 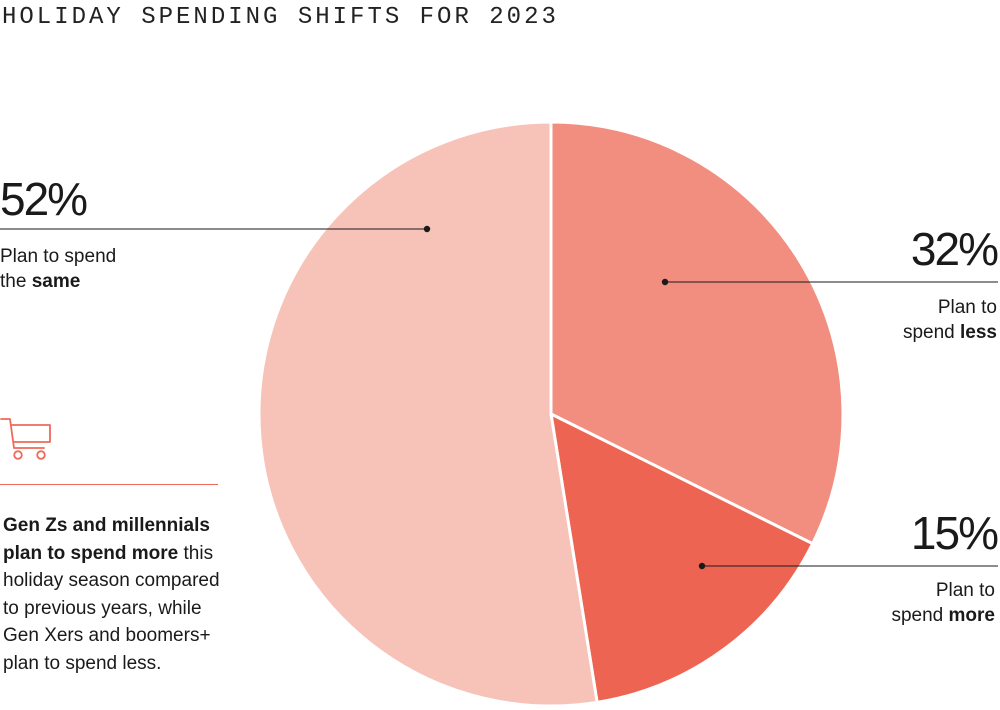 I want to click on slice-label-same-percent: 52%, so click(x=44, y=199).